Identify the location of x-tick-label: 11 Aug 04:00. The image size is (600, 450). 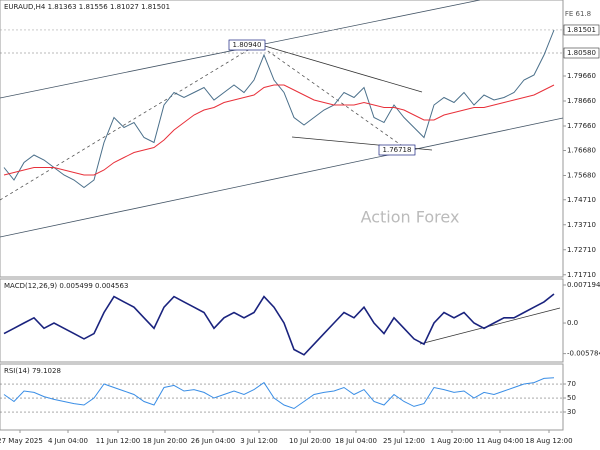
(499, 441).